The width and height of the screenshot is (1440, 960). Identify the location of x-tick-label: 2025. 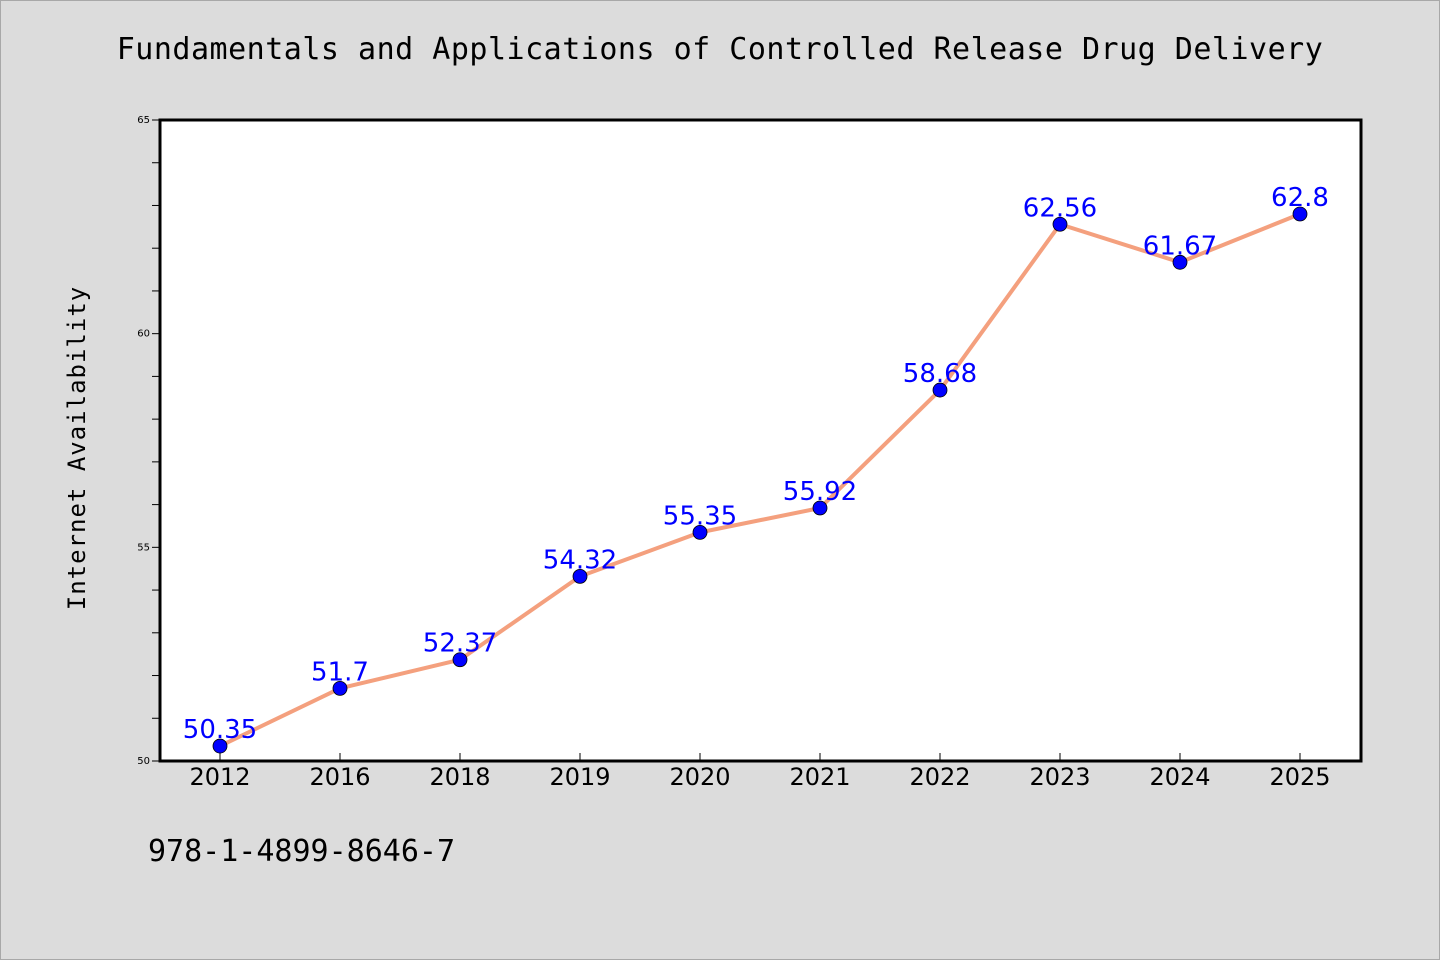
(1299, 777).